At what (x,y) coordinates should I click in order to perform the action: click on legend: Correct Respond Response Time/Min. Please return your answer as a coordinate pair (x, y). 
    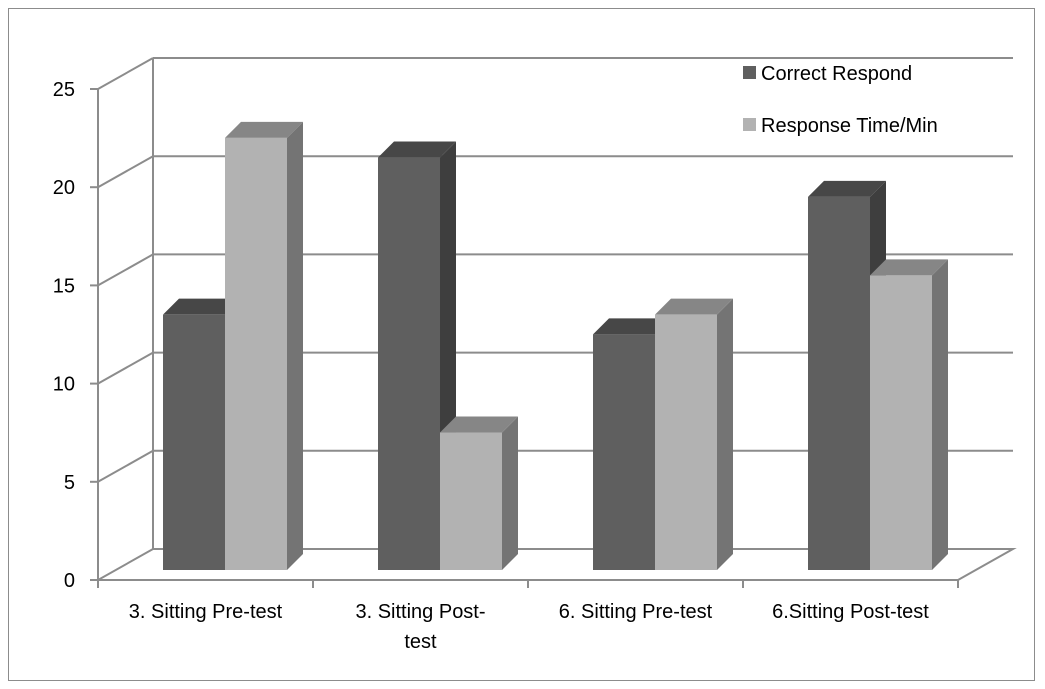
    Looking at the image, I should click on (840, 100).